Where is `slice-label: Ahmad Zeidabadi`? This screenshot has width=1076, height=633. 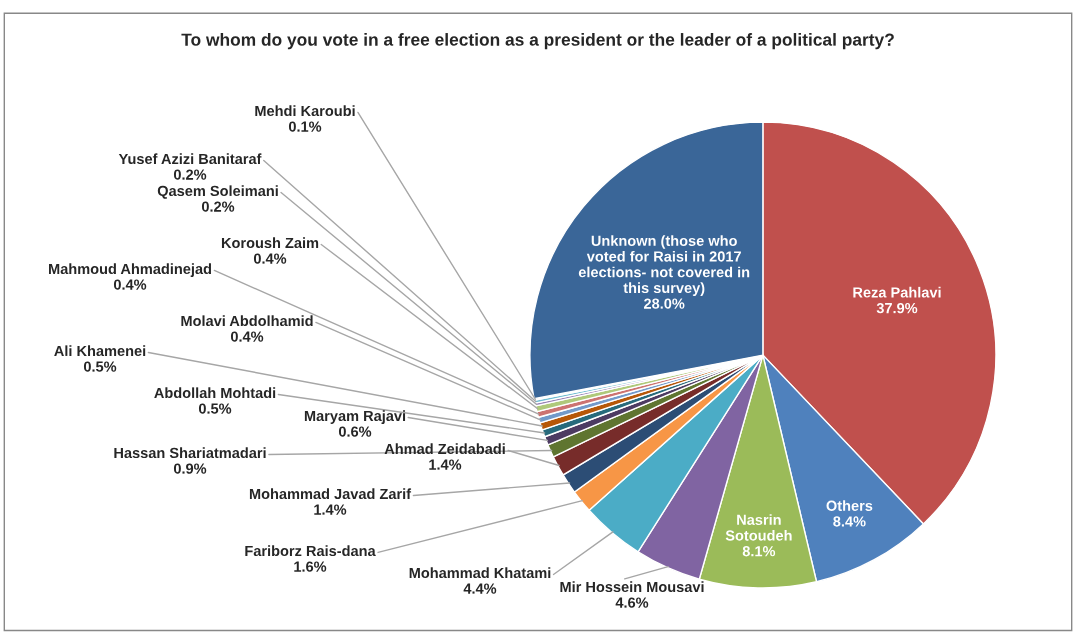
slice-label: Ahmad Zeidabadi is located at coordinates (444, 449).